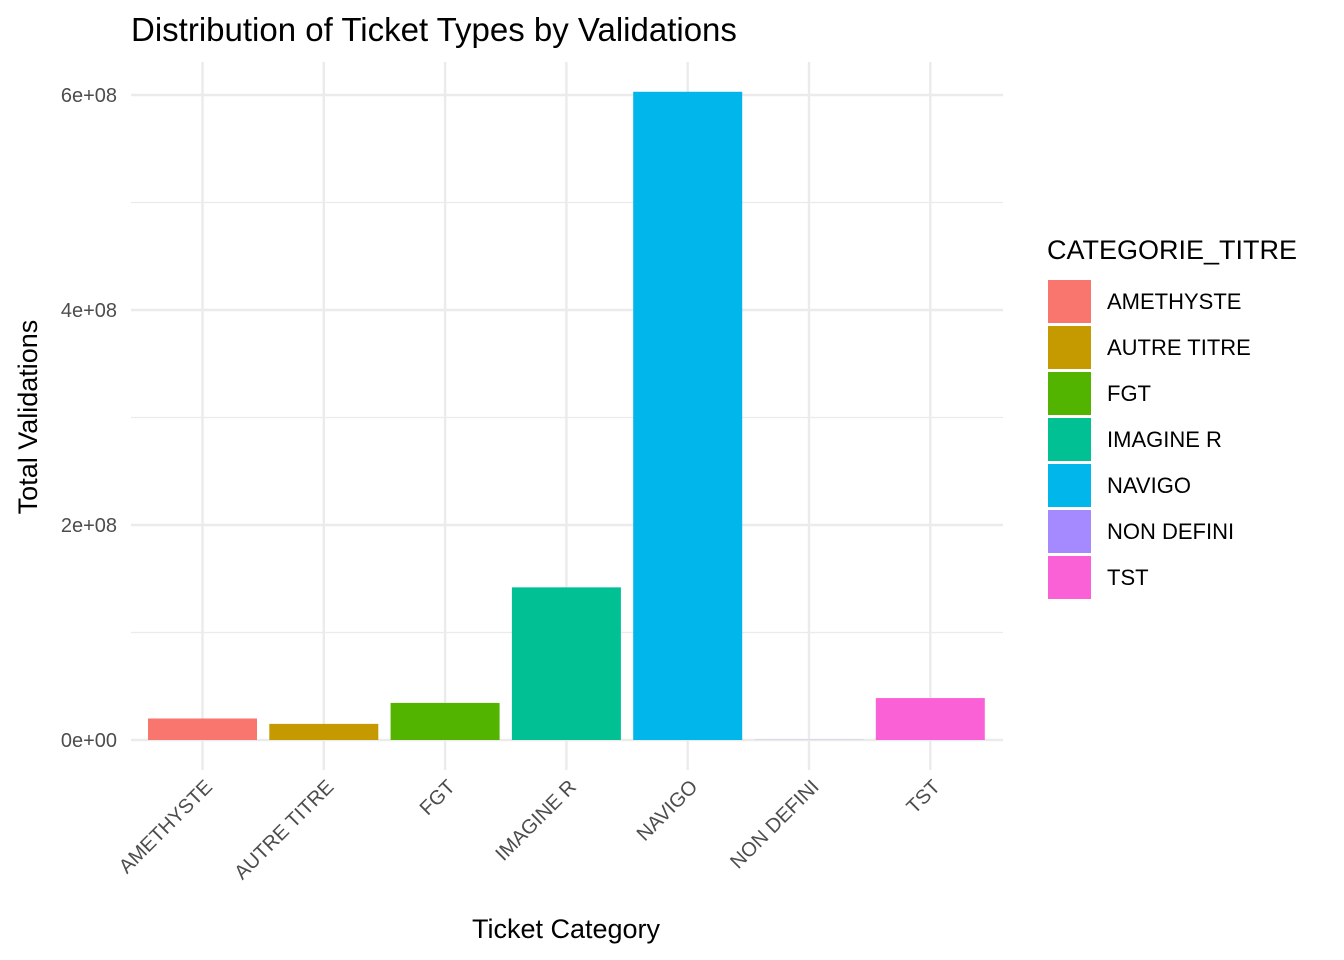 This screenshot has height=960, width=1344. Describe the element at coordinates (1164, 439) in the screenshot. I see `legend-label: IMAGINE R` at that location.